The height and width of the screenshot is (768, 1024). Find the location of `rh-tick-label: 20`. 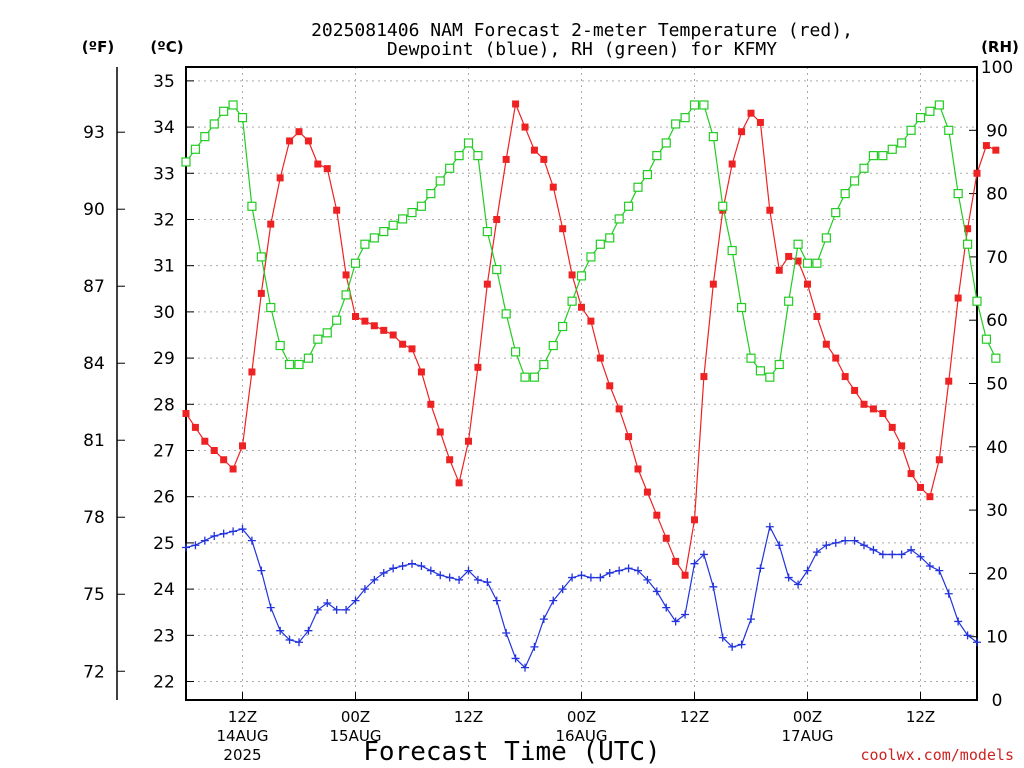

rh-tick-label: 20 is located at coordinates (997, 574).